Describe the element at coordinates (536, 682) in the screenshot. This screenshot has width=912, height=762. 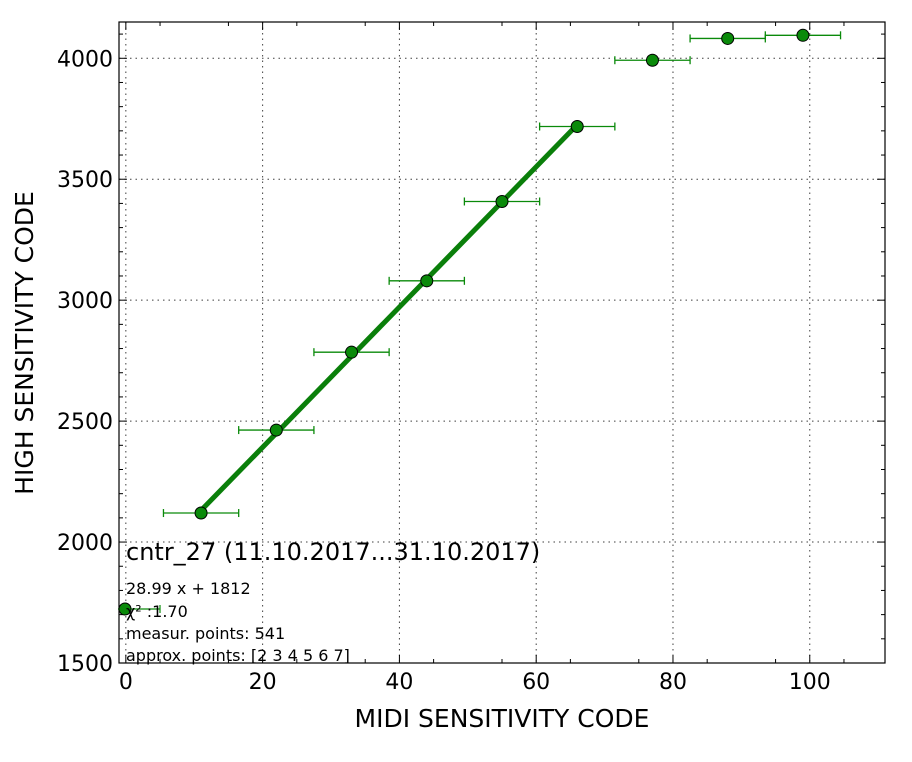
I see `x-tick-label: 60` at that location.